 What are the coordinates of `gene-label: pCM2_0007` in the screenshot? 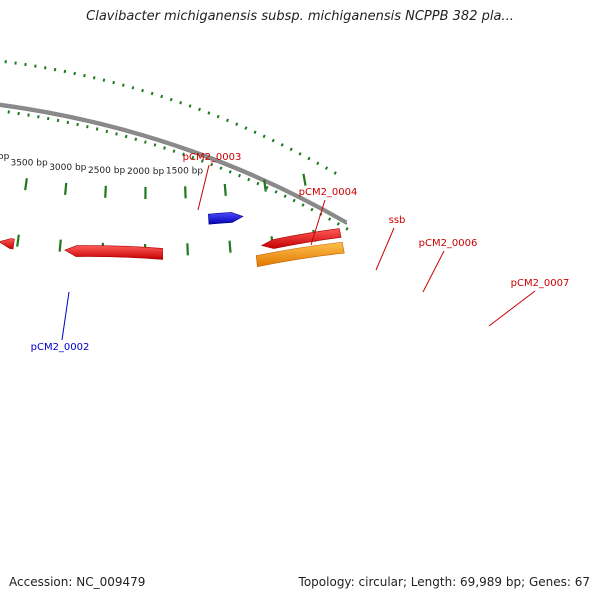 It's located at (540, 283).